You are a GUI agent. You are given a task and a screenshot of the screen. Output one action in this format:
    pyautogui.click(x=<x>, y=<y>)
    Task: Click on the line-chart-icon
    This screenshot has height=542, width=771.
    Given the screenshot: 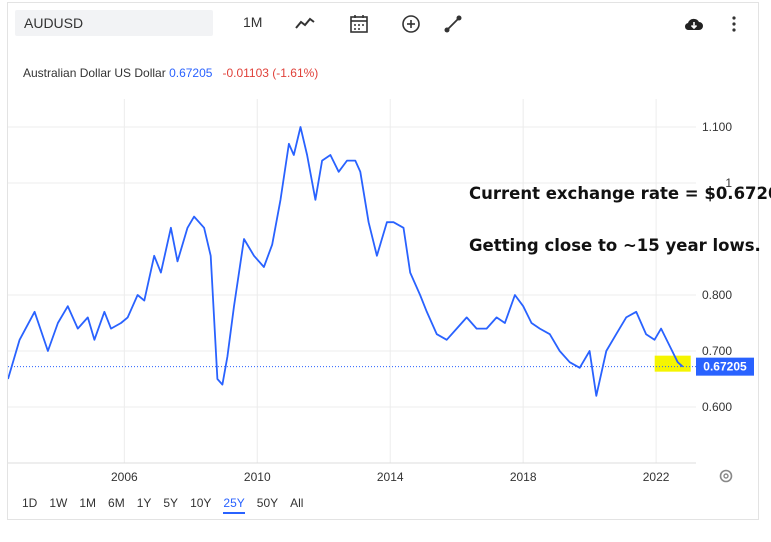 What is the action you would take?
    pyautogui.click(x=305, y=24)
    